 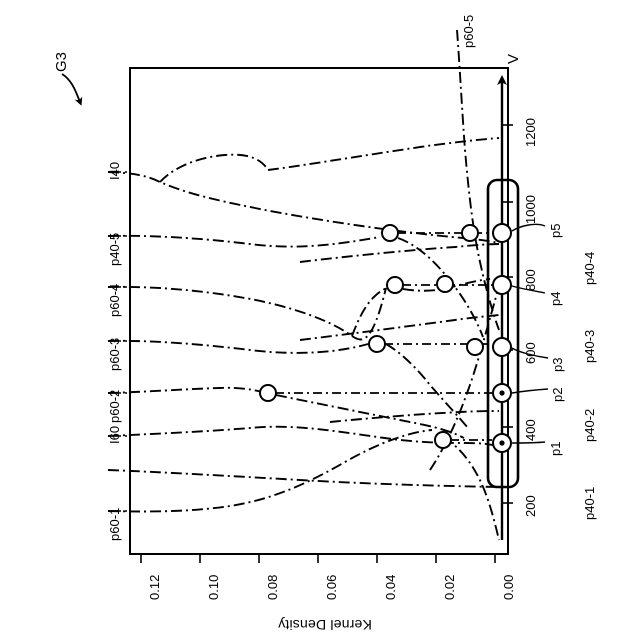 I want to click on series-label-I60: I60, so click(x=114, y=434).